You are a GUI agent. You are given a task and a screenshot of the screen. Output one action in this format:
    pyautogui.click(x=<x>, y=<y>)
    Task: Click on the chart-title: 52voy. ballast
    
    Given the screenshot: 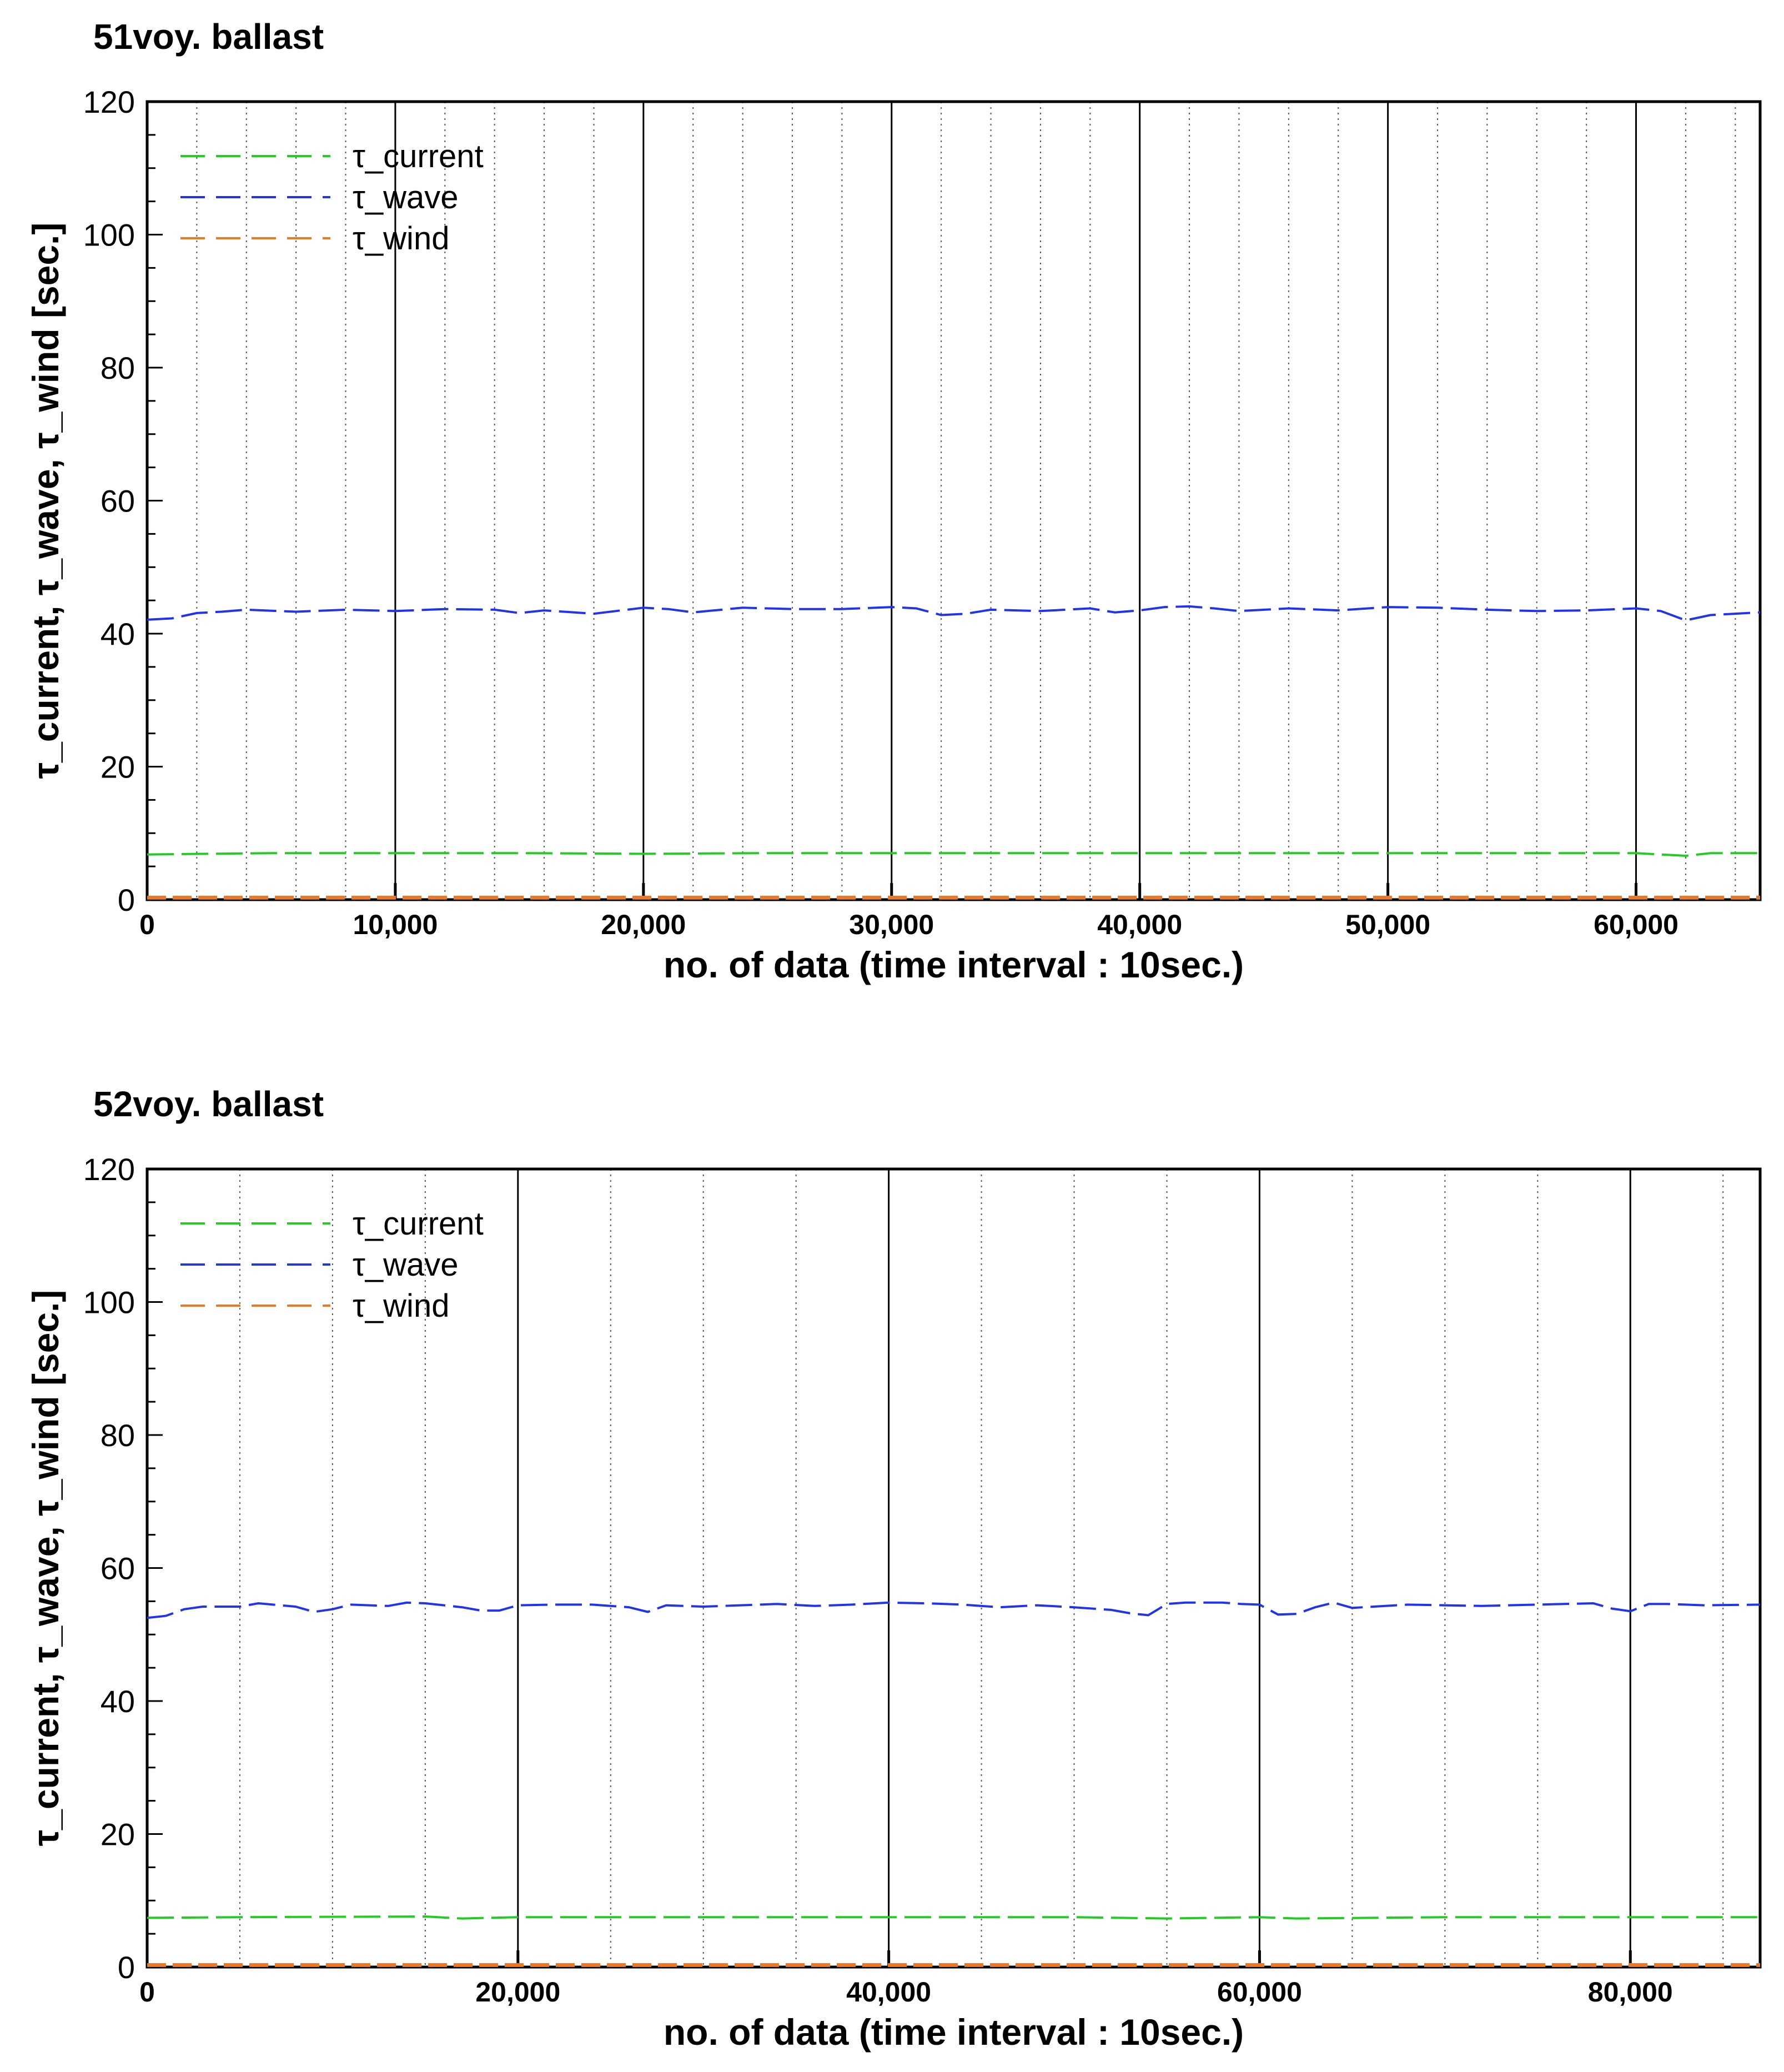 What is the action you would take?
    pyautogui.click(x=208, y=1104)
    